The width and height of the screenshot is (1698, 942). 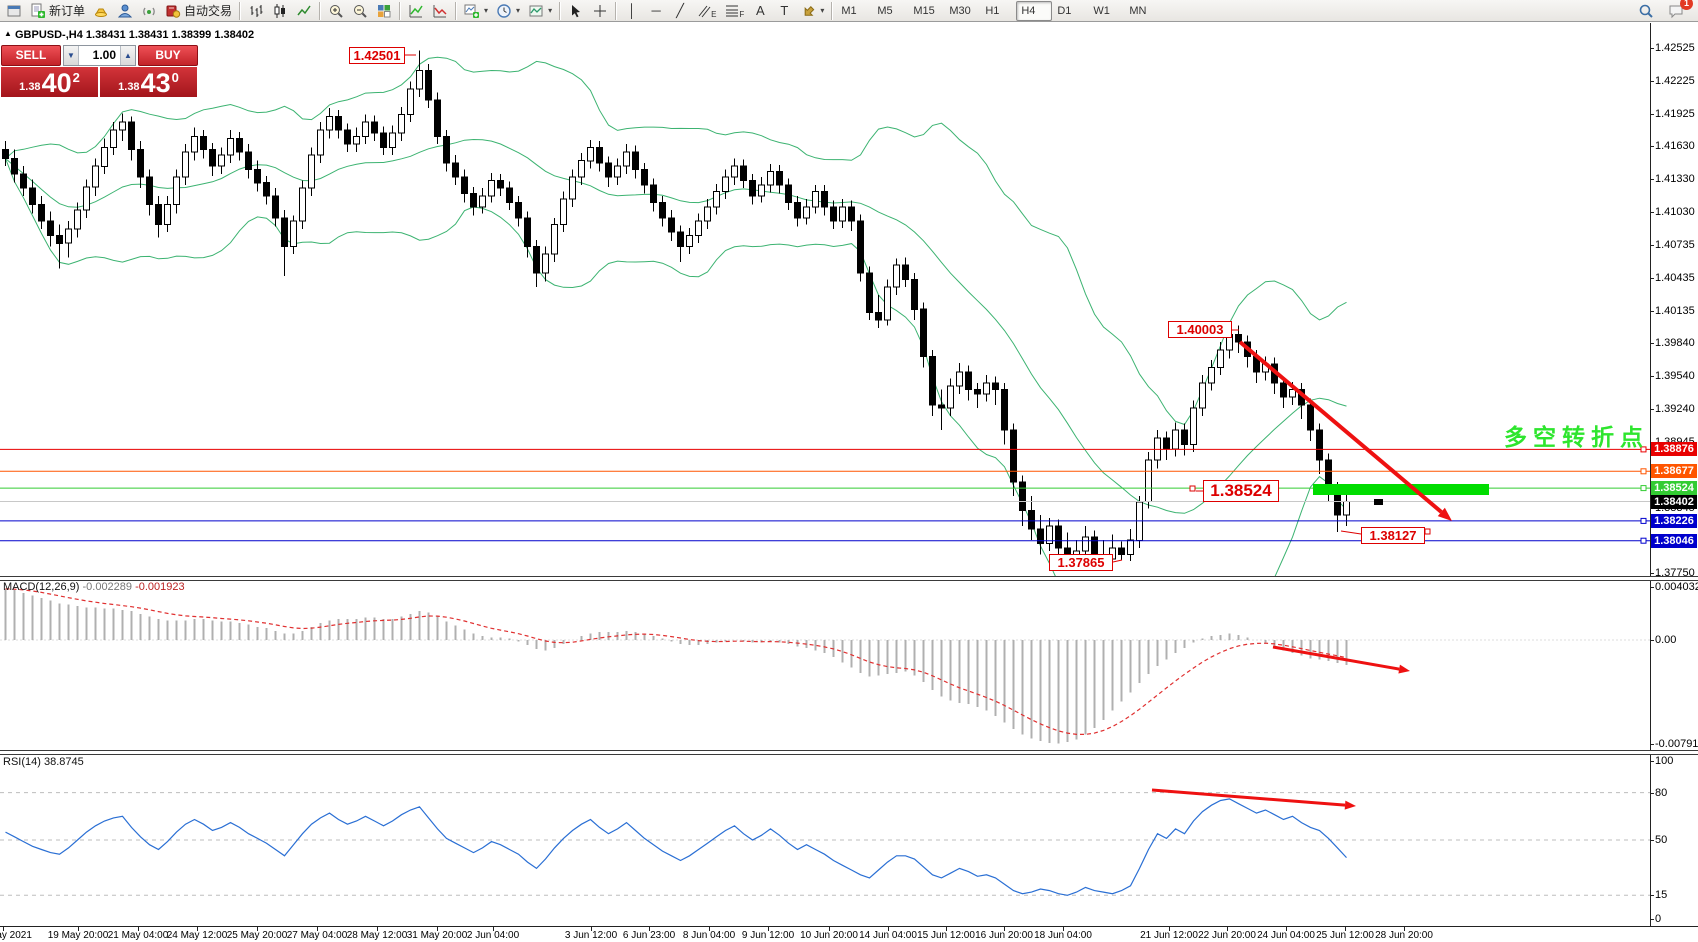 I want to click on label-leader-line, so click(x=1117, y=561).